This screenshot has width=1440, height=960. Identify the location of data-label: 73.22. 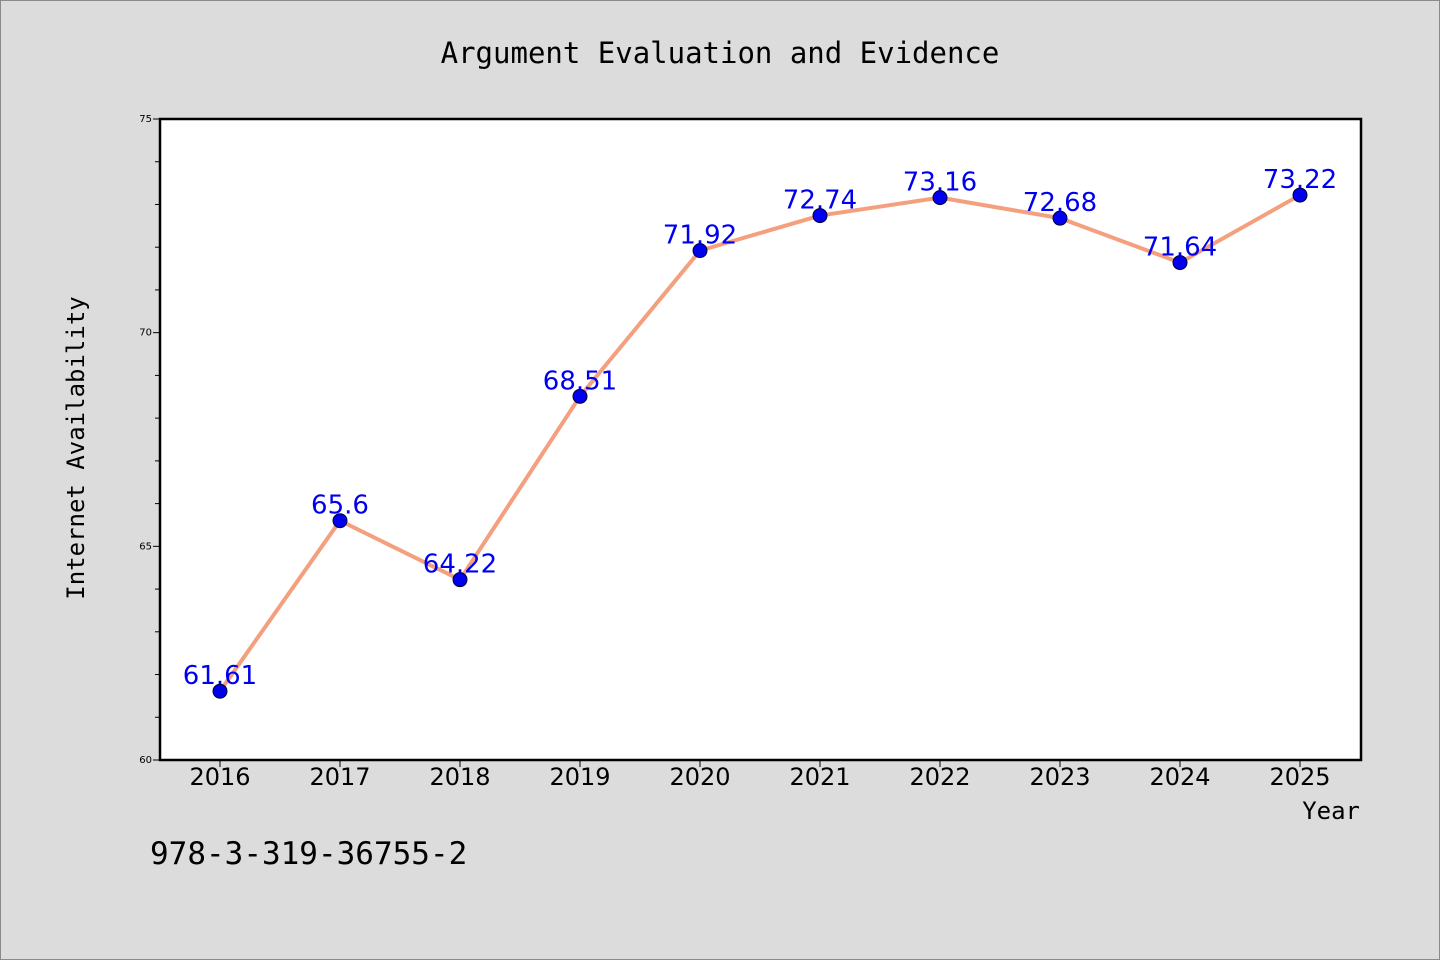
(1300, 180).